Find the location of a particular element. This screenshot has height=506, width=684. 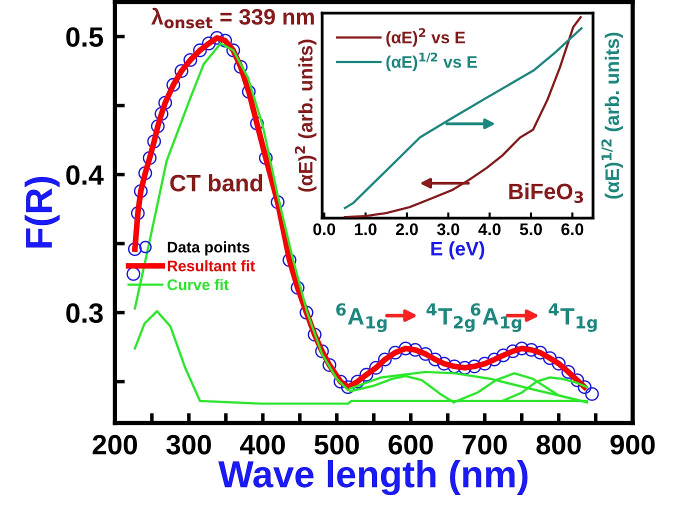

x-tick-label: 700 is located at coordinates (484, 444).